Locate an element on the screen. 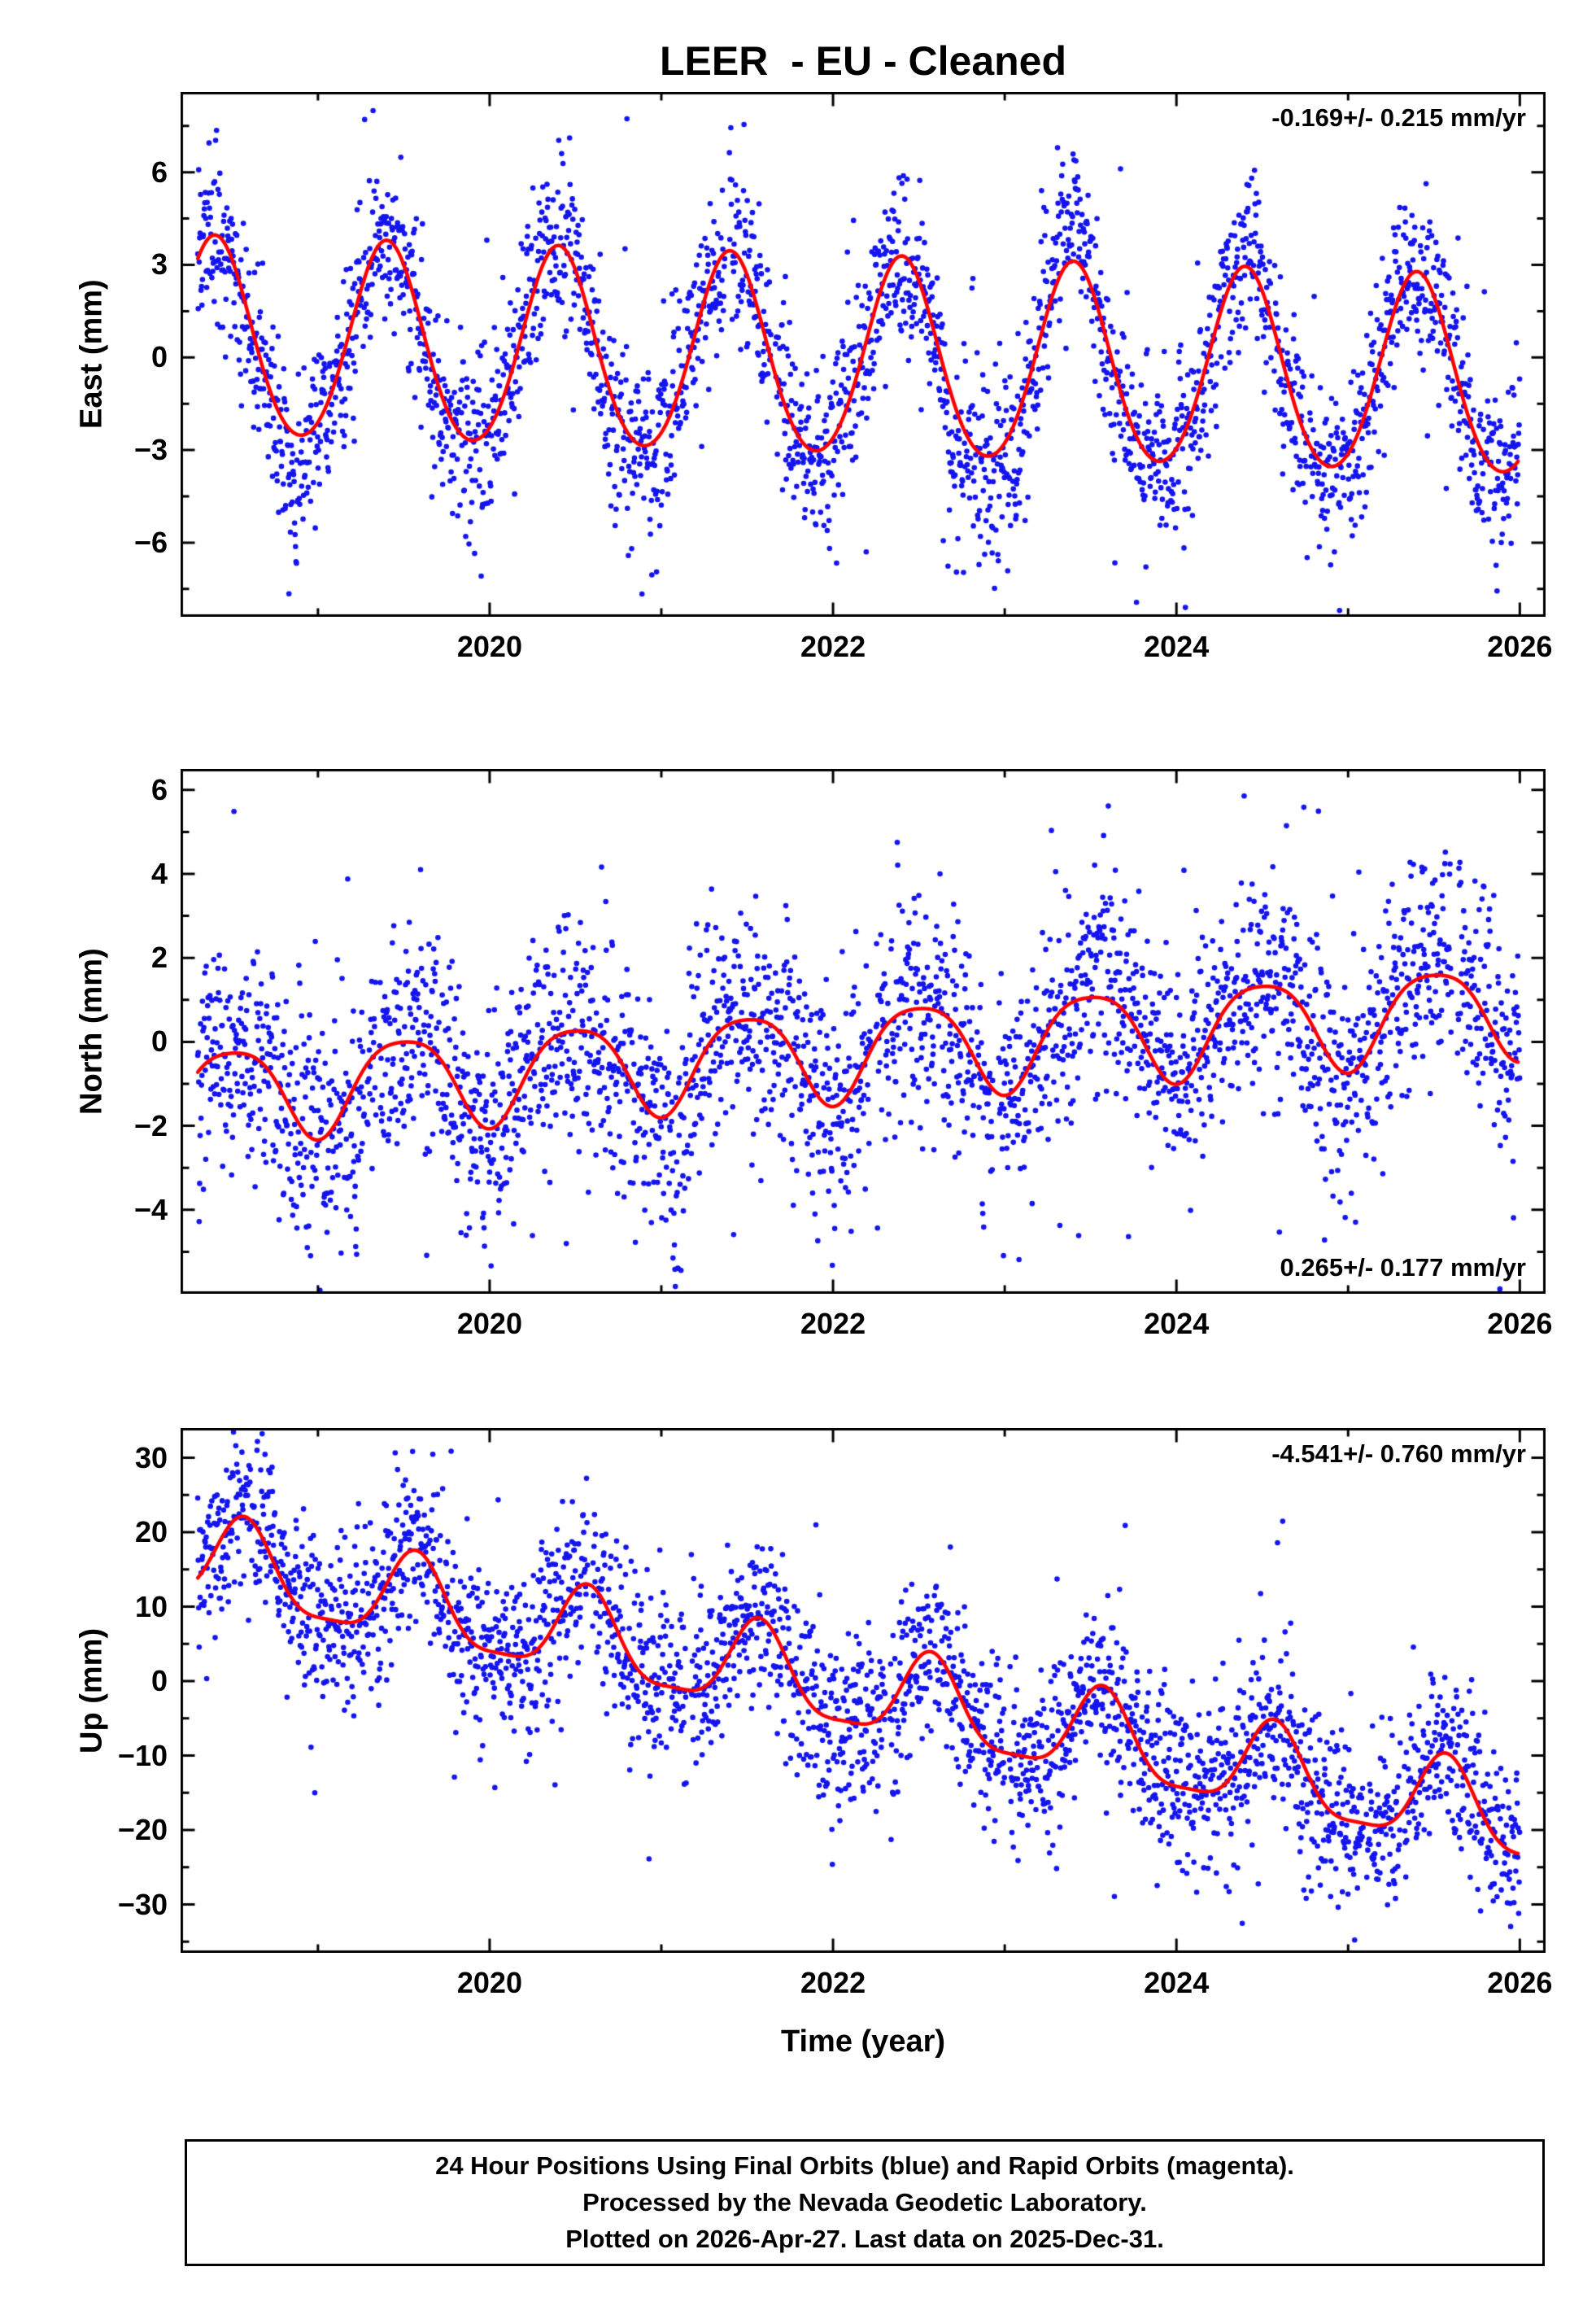 The width and height of the screenshot is (1596, 2306). north-rate-annotation: 0.265+/- 0.177 mm/yr is located at coordinates (1403, 1267).